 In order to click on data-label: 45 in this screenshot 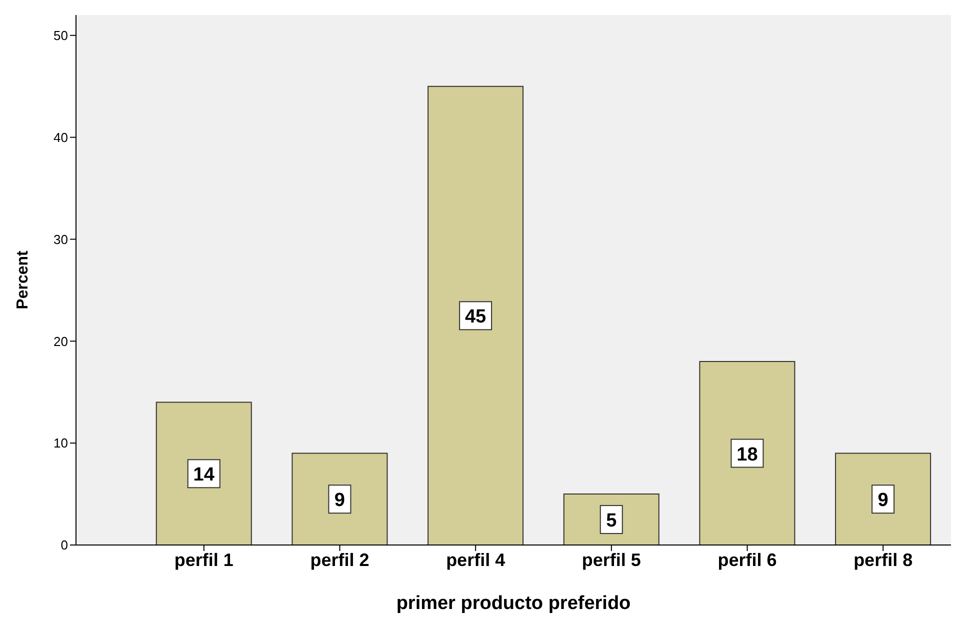, I will do `click(475, 317)`.